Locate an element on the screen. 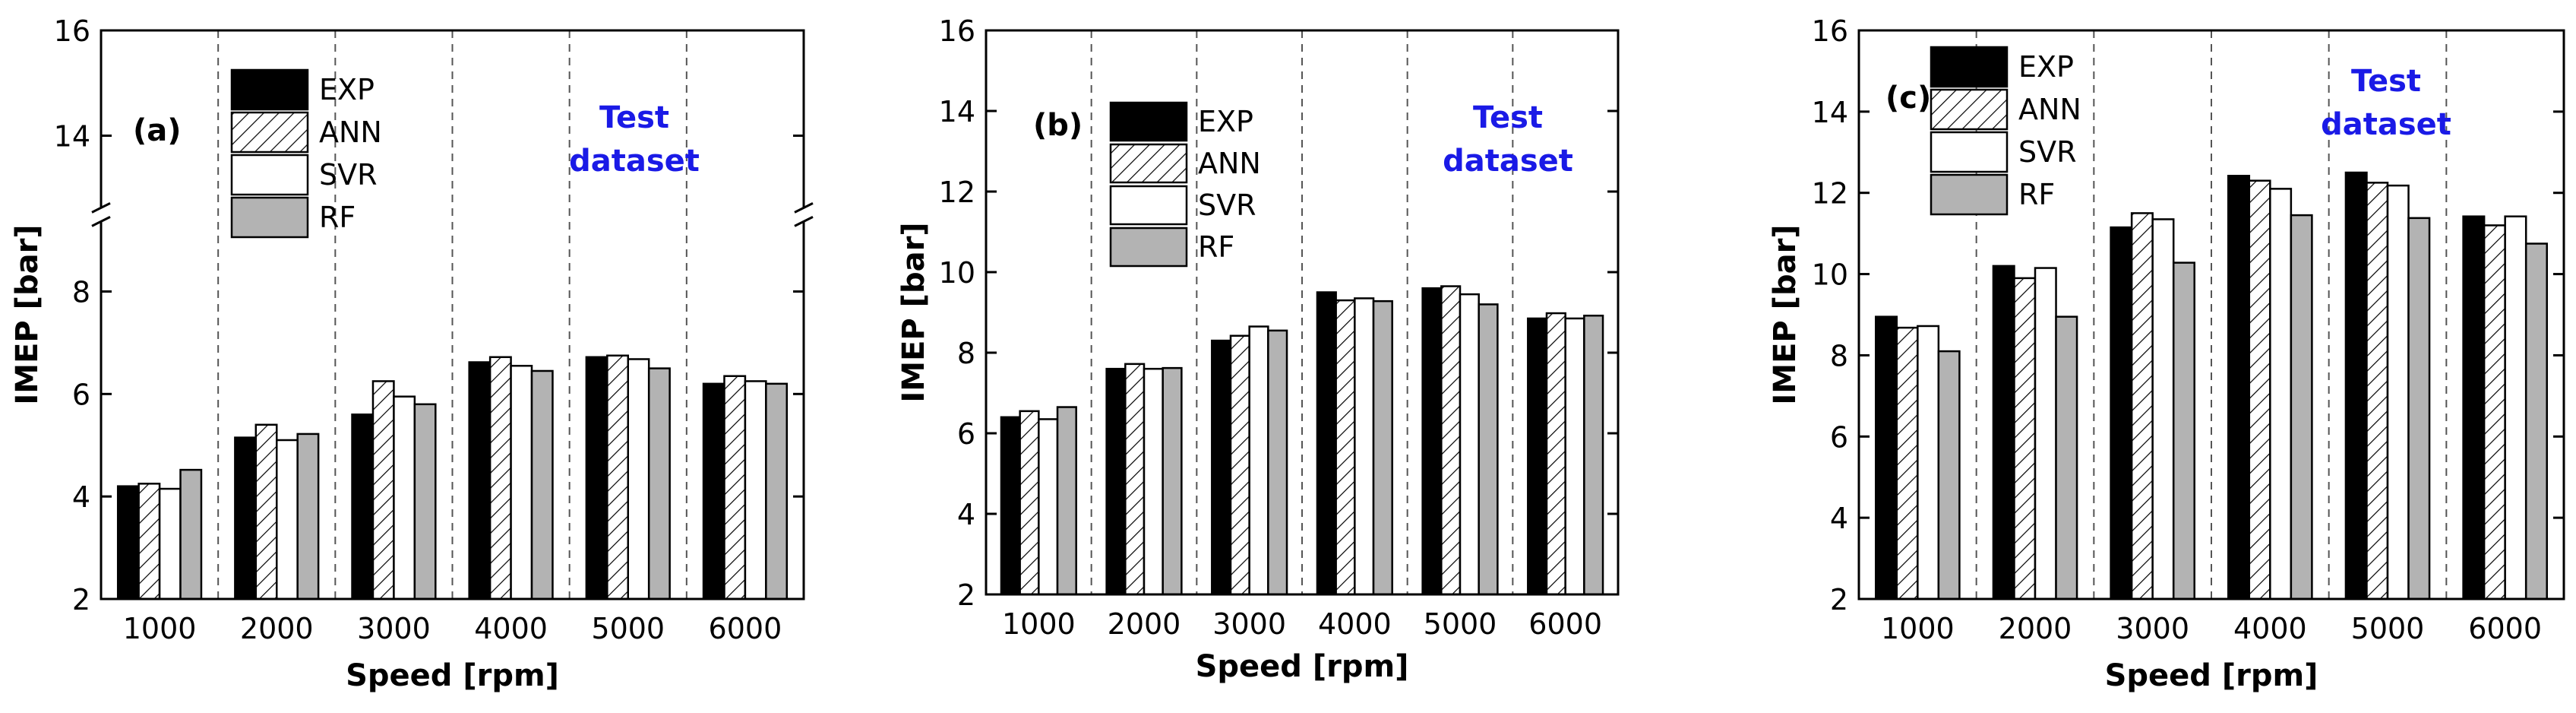 This screenshot has height=713, width=2576. y-tick-label: 12 is located at coordinates (957, 192).